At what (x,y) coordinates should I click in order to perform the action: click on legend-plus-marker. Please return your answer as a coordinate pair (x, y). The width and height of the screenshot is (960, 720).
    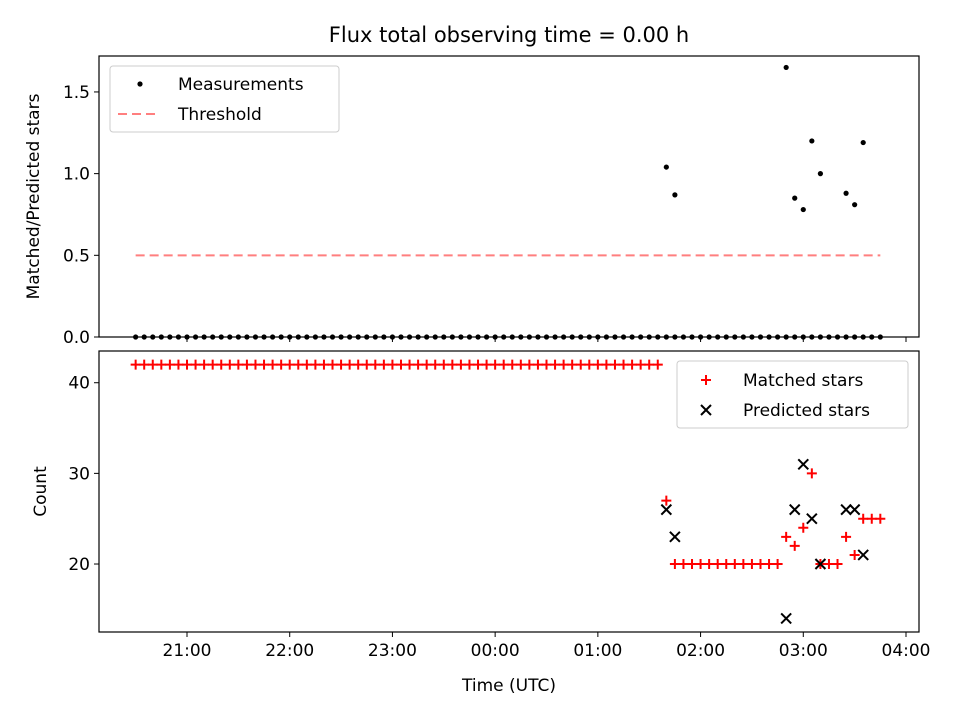
    Looking at the image, I should click on (706, 380).